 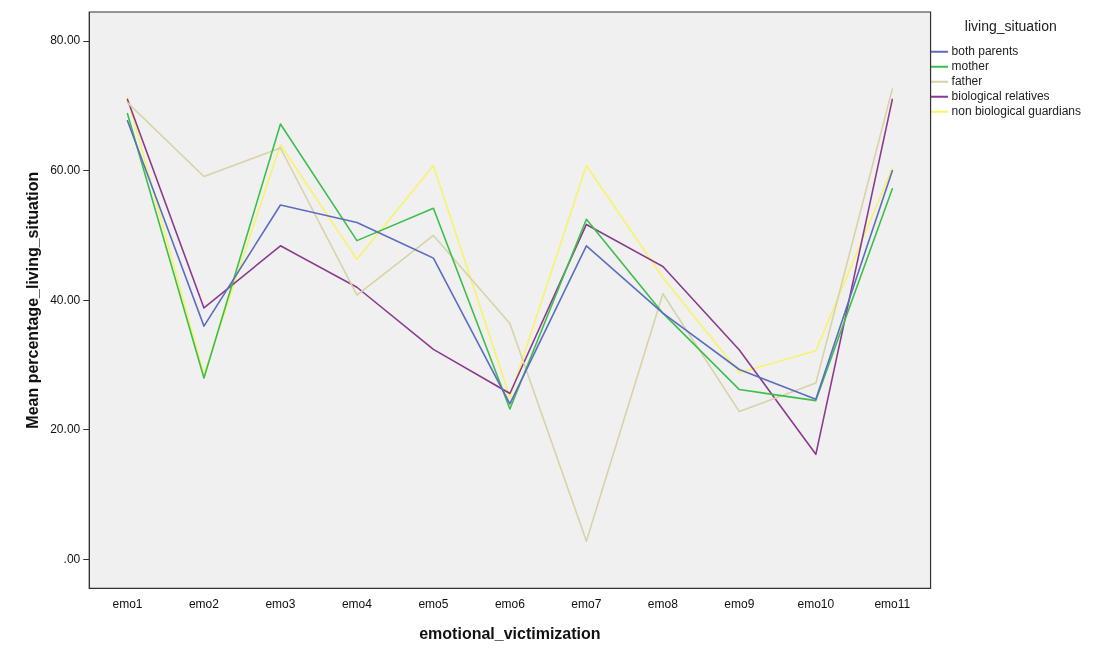 I want to click on y-tick-label: 80.00, so click(x=65, y=40).